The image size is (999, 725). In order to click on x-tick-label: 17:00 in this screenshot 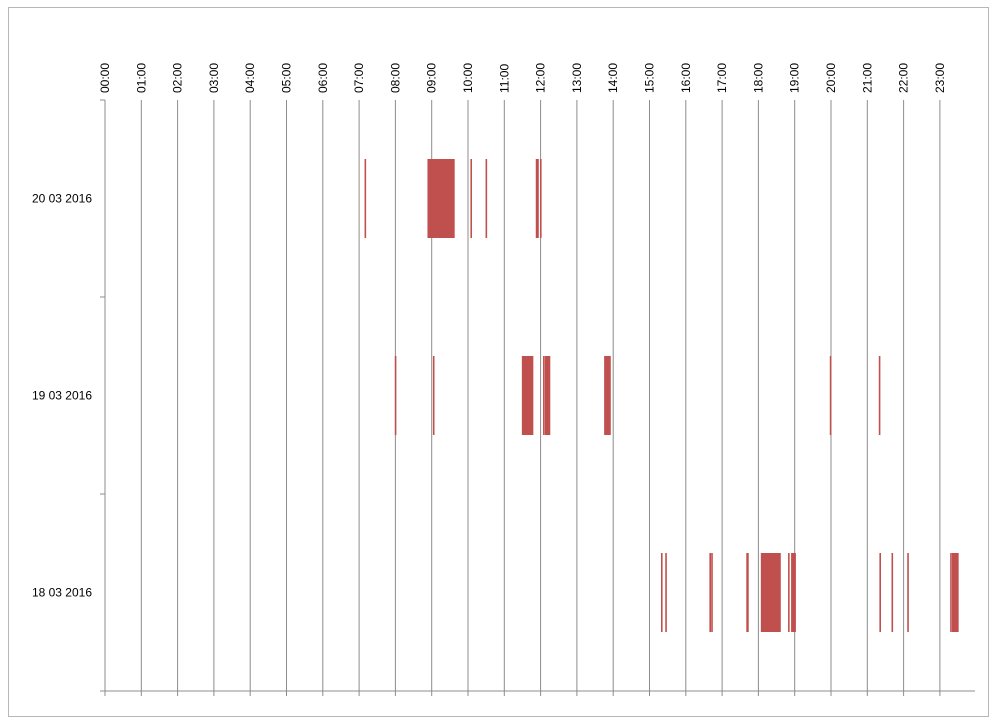, I will do `click(722, 78)`.